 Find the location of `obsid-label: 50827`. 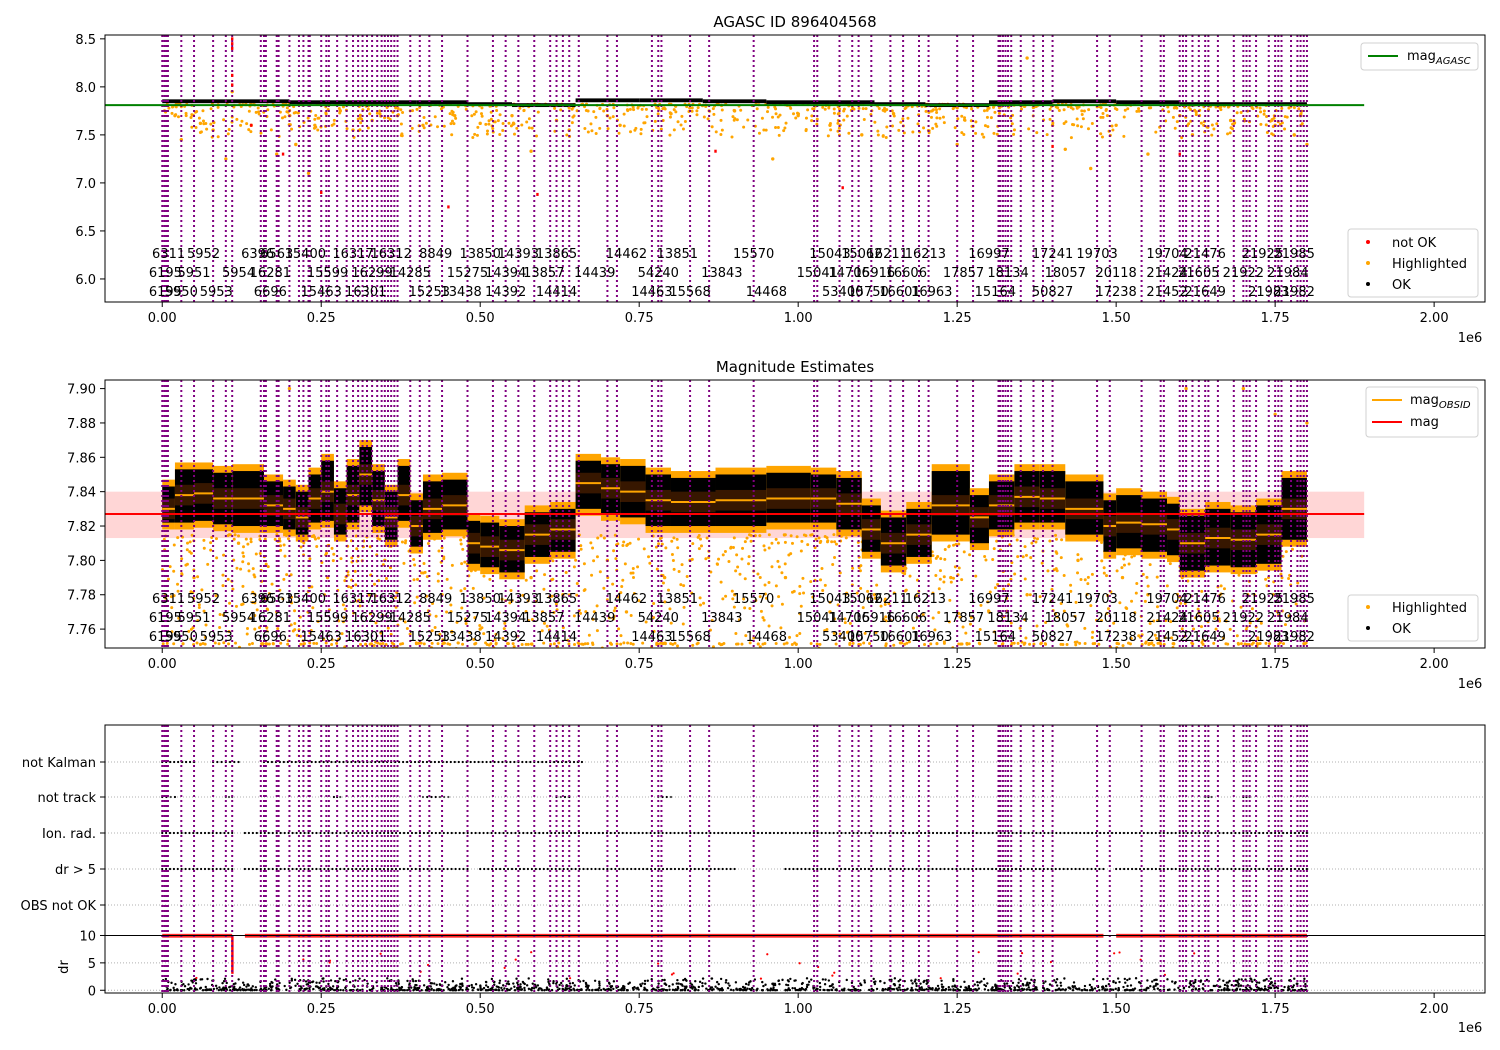

obsid-label: 50827 is located at coordinates (1052, 637).